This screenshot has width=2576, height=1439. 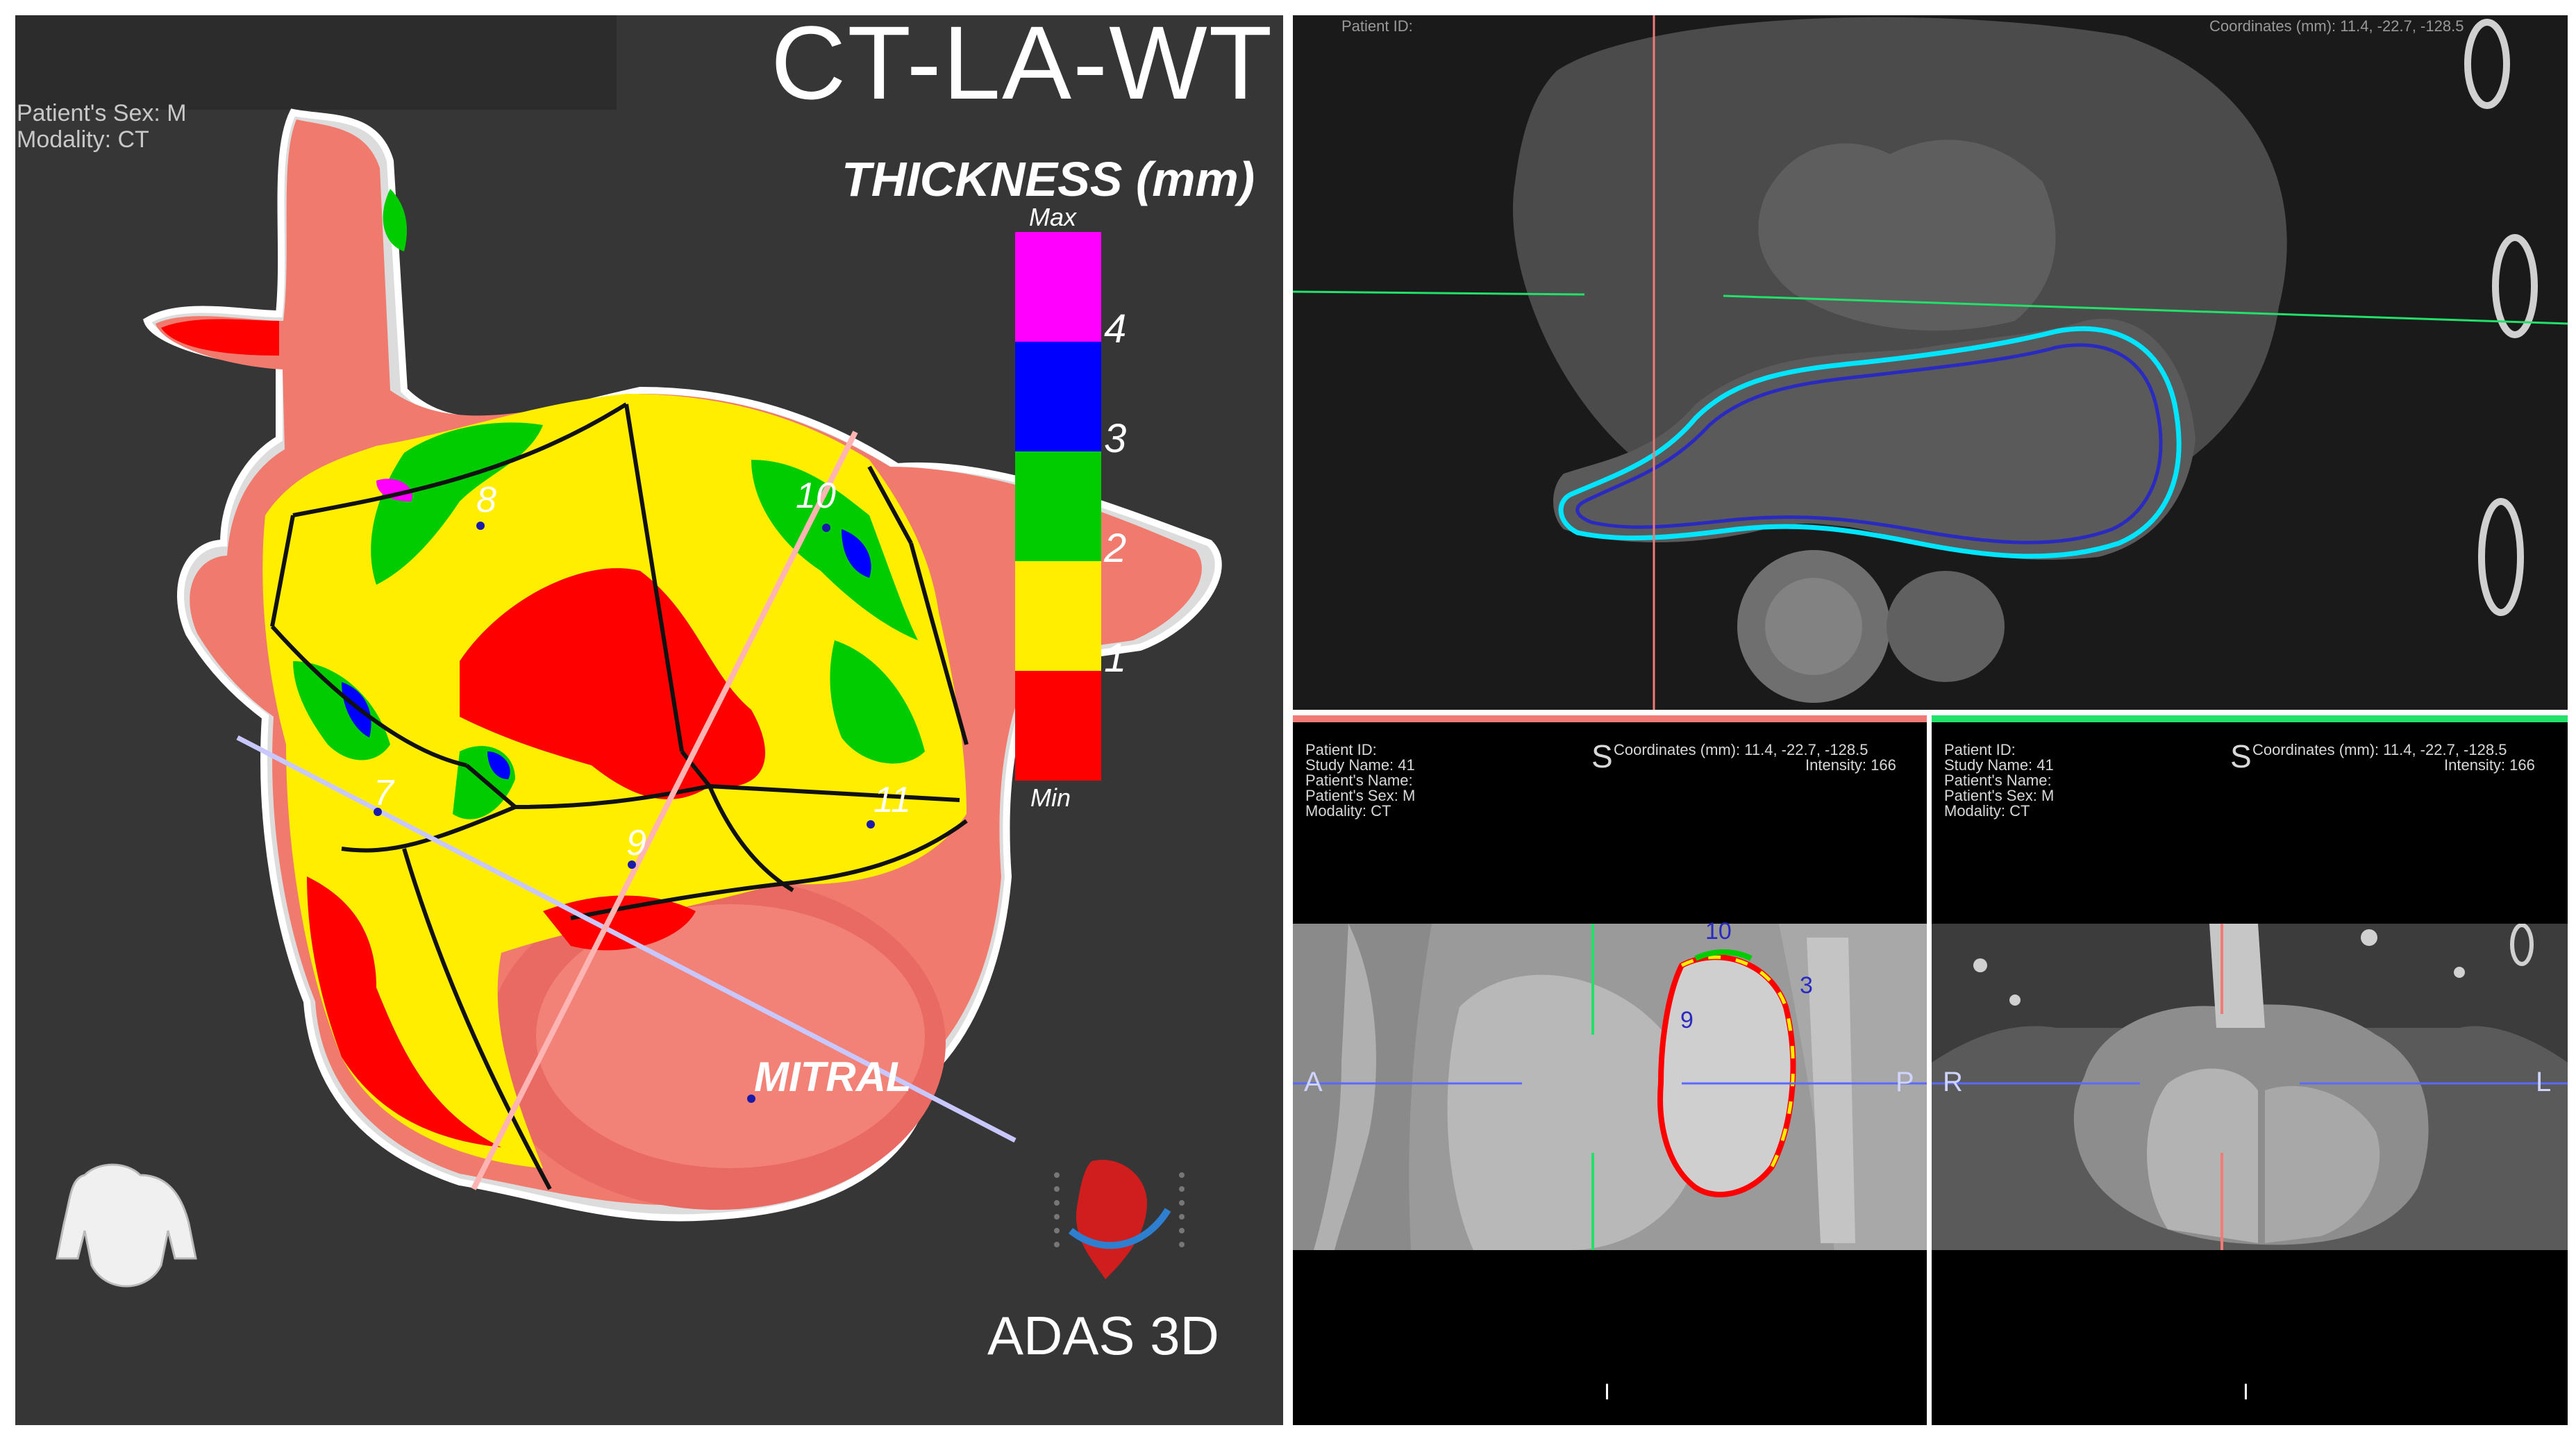 What do you see at coordinates (1119, 1219) in the screenshot?
I see `adas-logo-icon` at bounding box center [1119, 1219].